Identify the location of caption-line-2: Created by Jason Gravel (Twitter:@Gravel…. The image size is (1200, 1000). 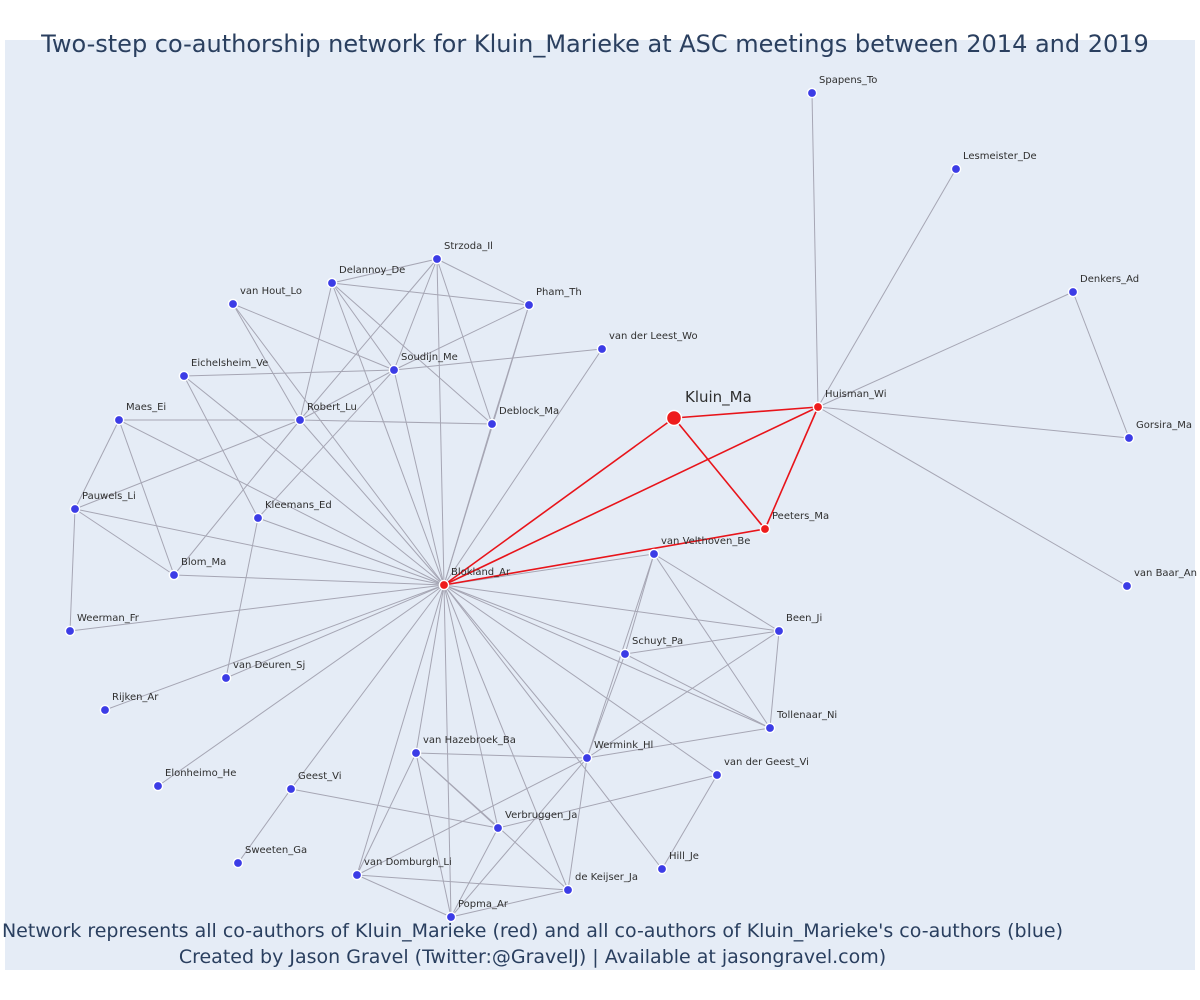
(532, 957).